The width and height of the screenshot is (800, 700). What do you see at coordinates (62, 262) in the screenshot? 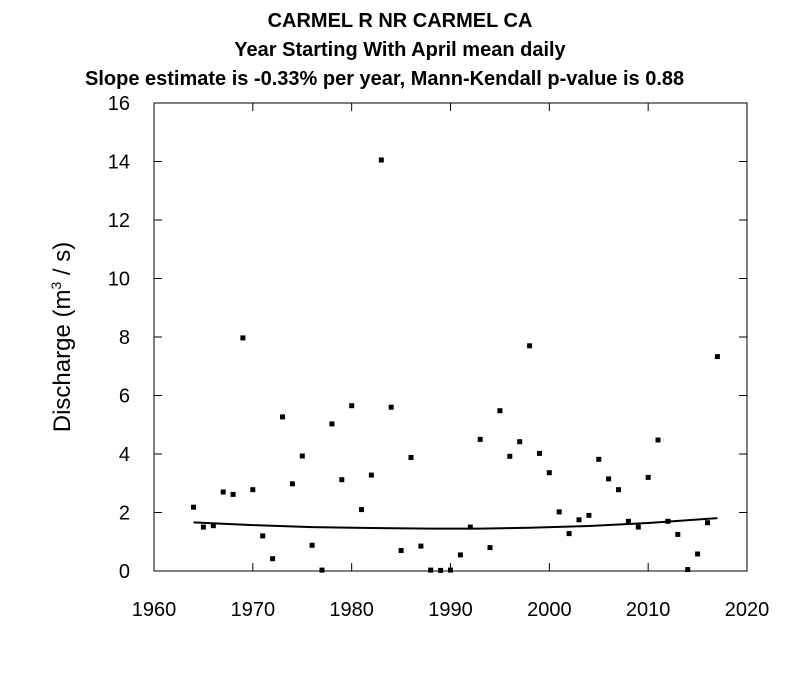
I see `y-axis-label-end: / s)` at bounding box center [62, 262].